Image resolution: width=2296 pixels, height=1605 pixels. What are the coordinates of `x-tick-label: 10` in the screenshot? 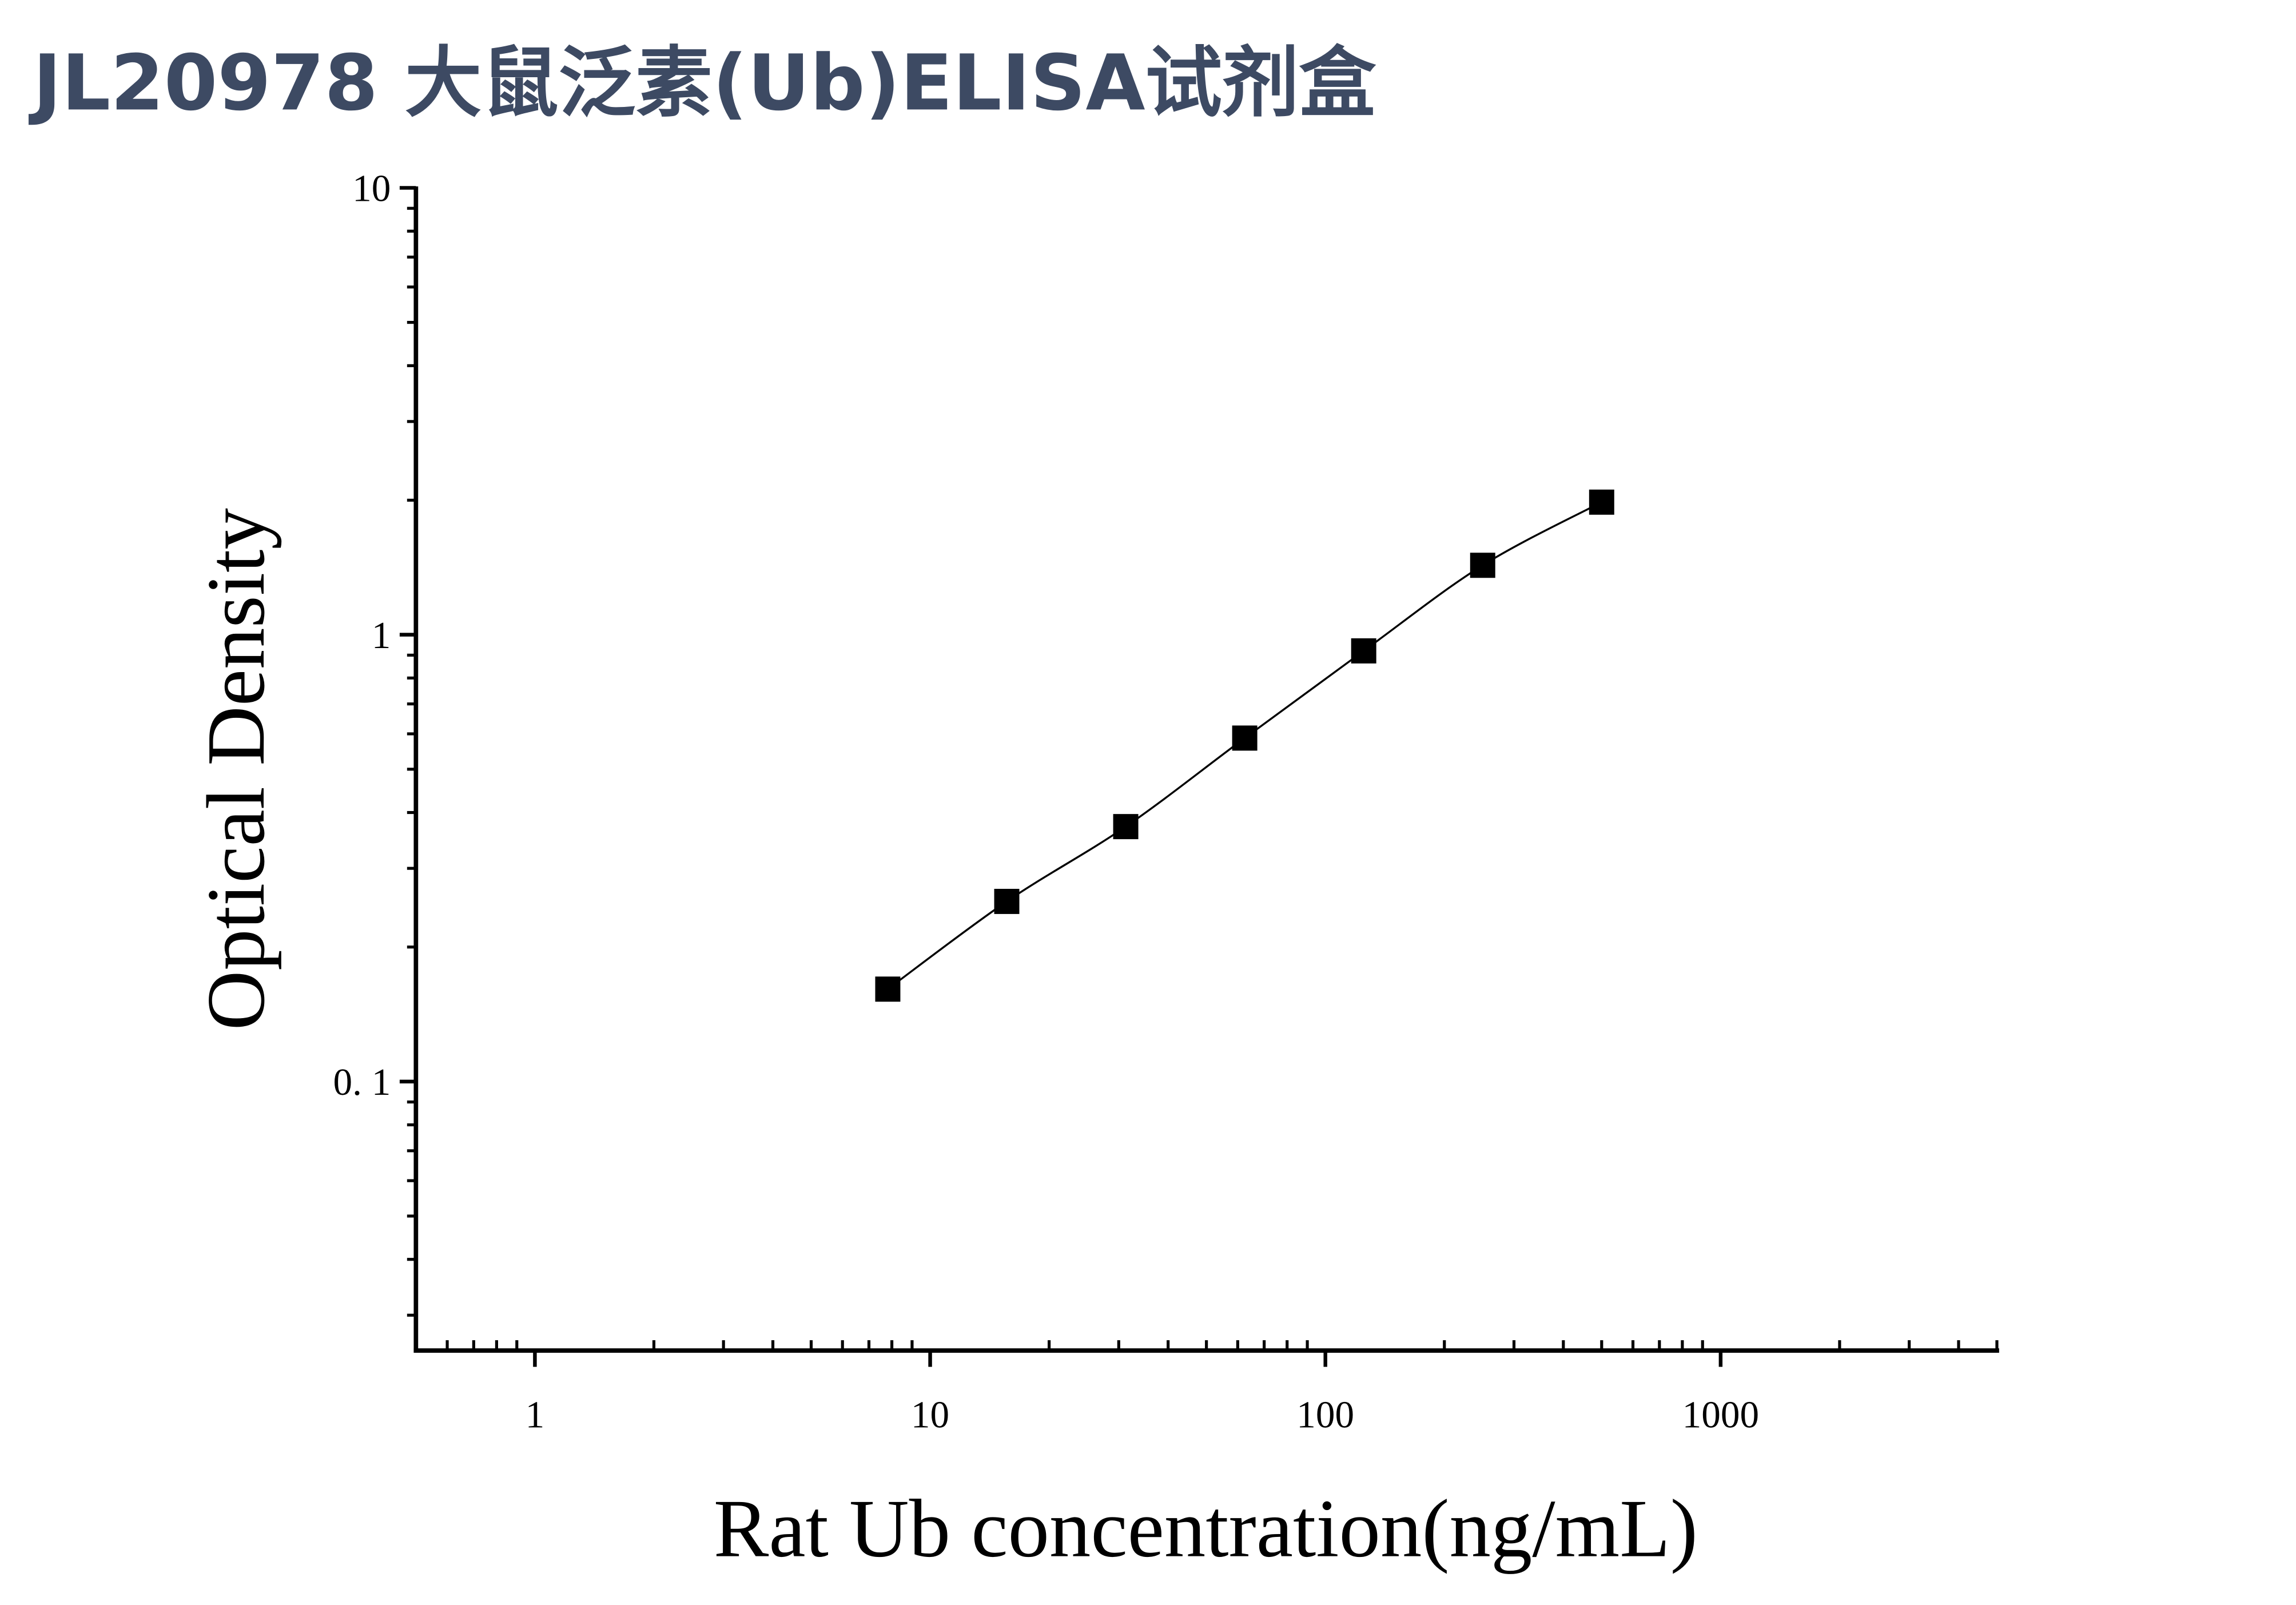 It's located at (930, 1414).